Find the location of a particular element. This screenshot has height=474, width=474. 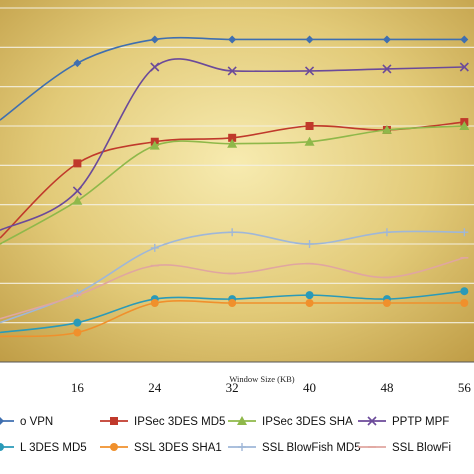

legend-item: SSL 3DES SHA1 is located at coordinates (161, 448).